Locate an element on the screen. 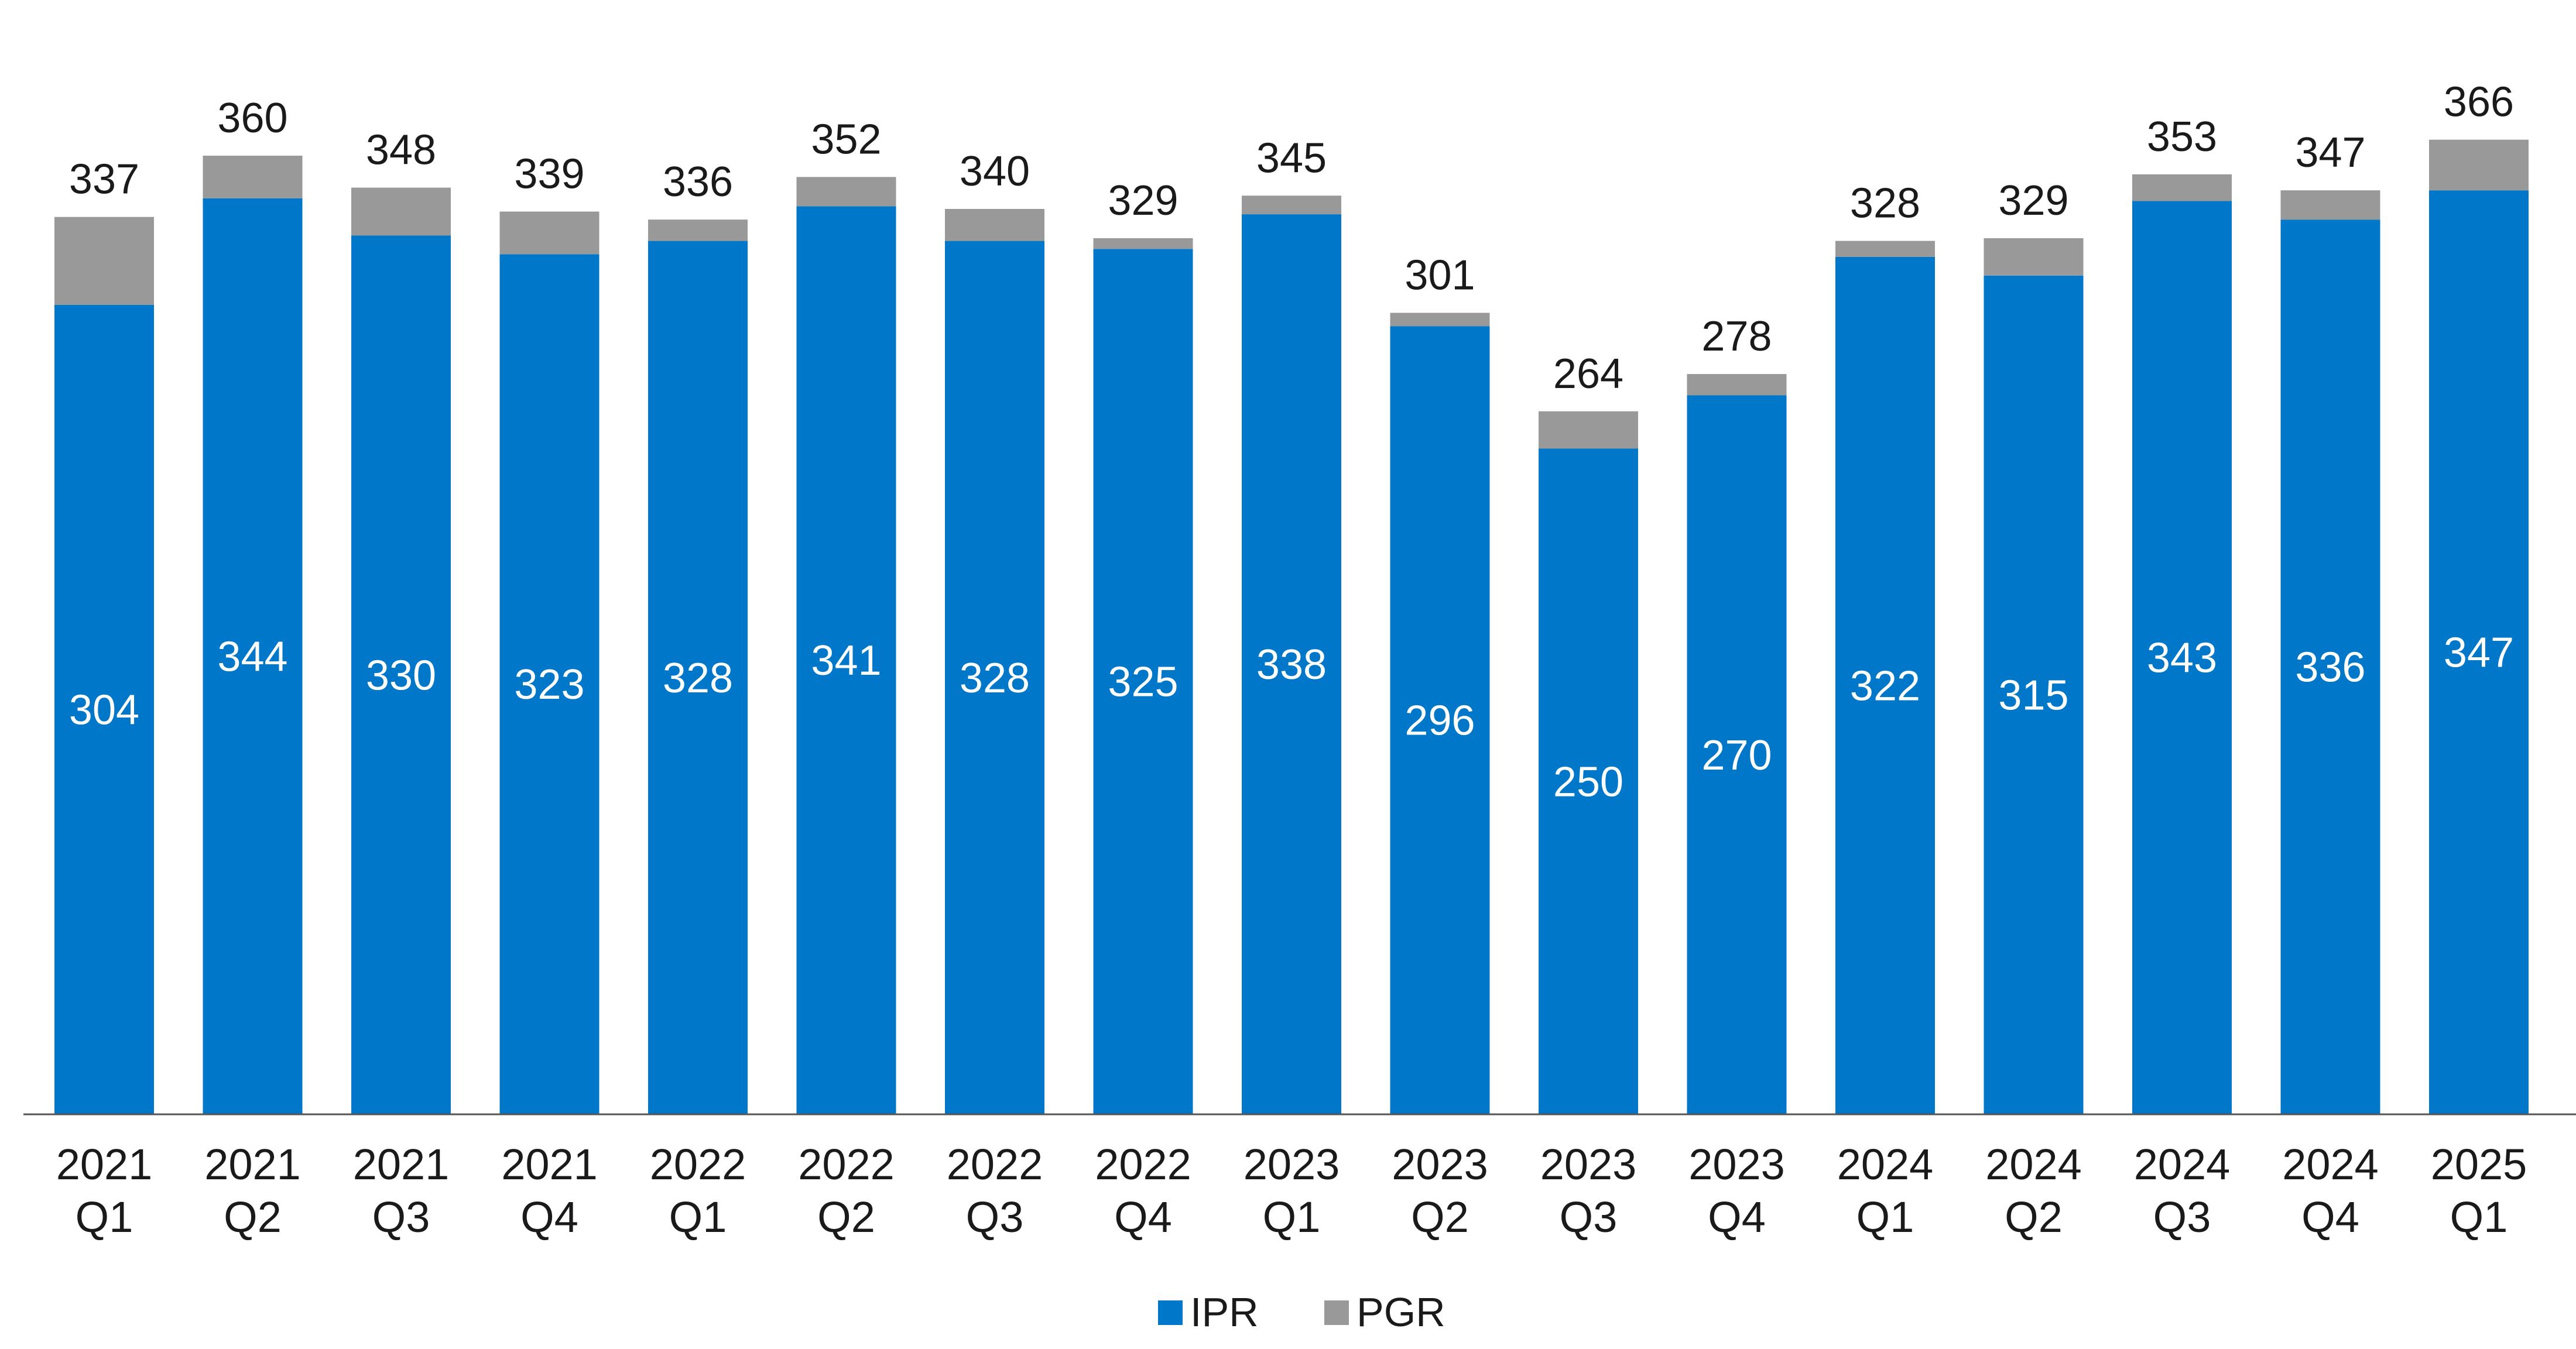 The width and height of the screenshot is (2576, 1349). x-tick-label: 2023Q3 is located at coordinates (1588, 1190).